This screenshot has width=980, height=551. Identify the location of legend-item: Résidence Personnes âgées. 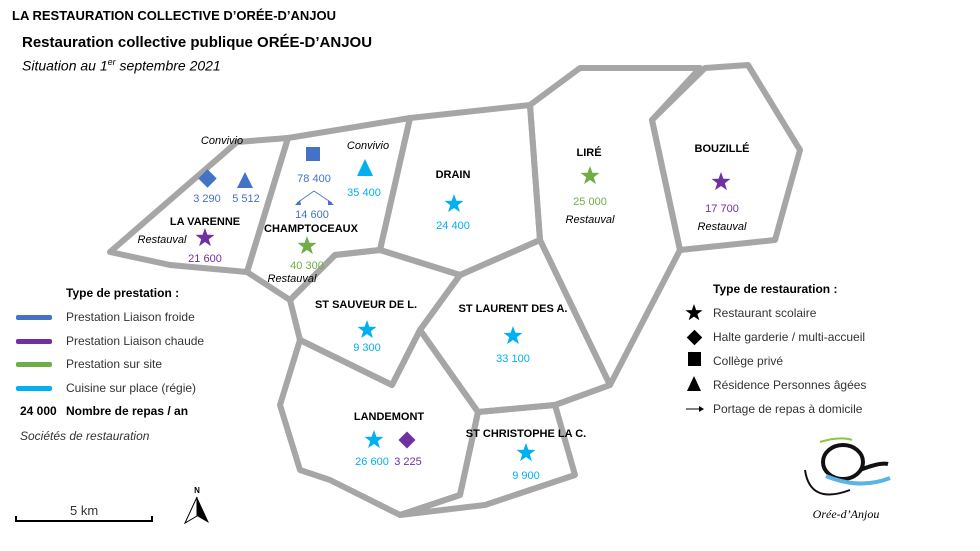
(790, 385).